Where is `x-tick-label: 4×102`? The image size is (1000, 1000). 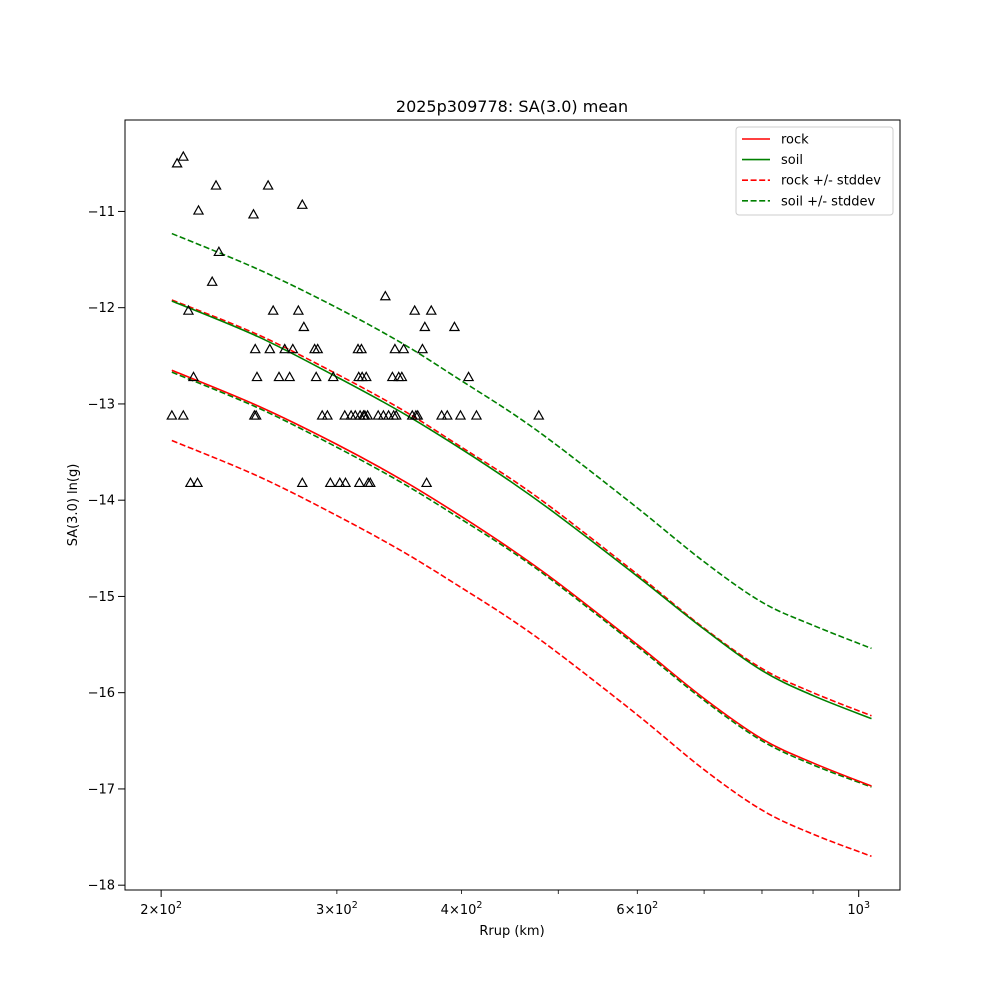
x-tick-label: 4×102 is located at coordinates (462, 909).